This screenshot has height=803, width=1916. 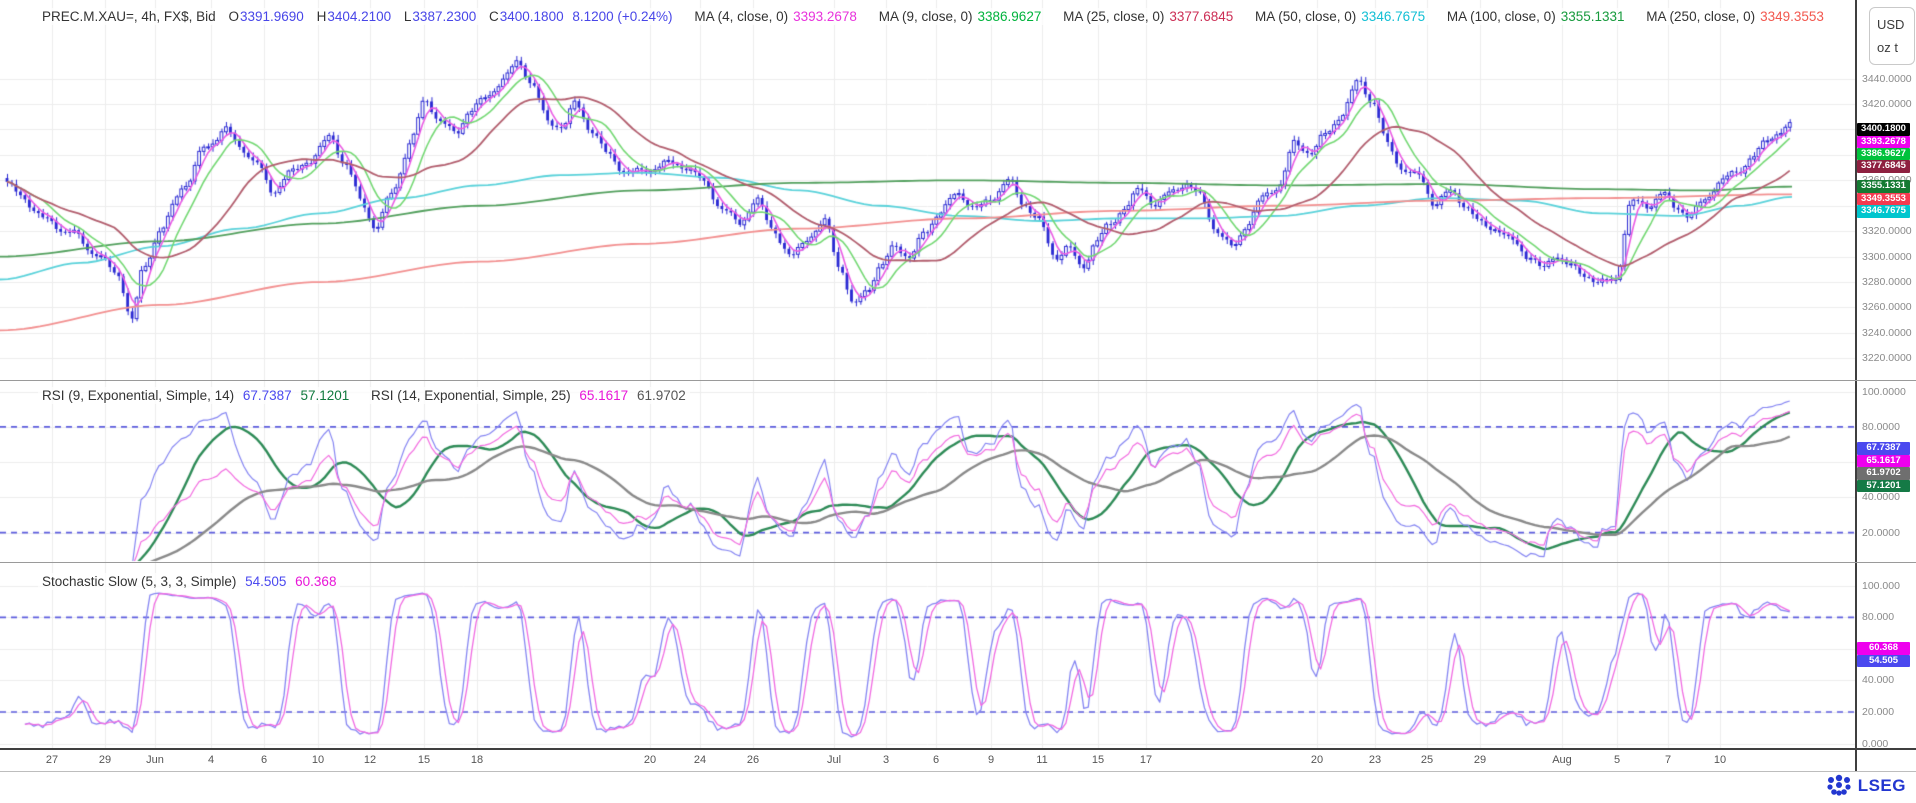 What do you see at coordinates (753, 760) in the screenshot?
I see `x-tick-label: 26` at bounding box center [753, 760].